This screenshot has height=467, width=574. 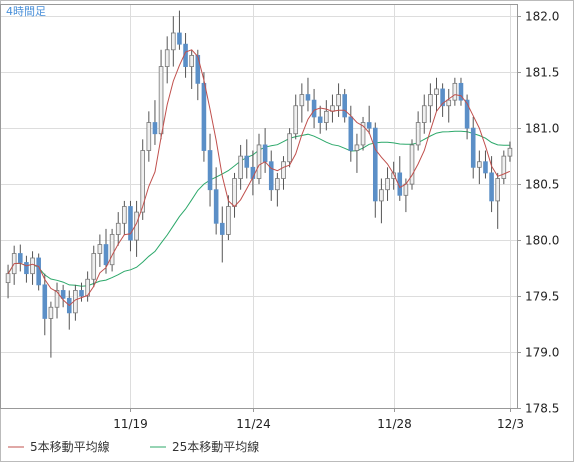 I want to click on y-tick-label: 180.0, so click(x=542, y=241).